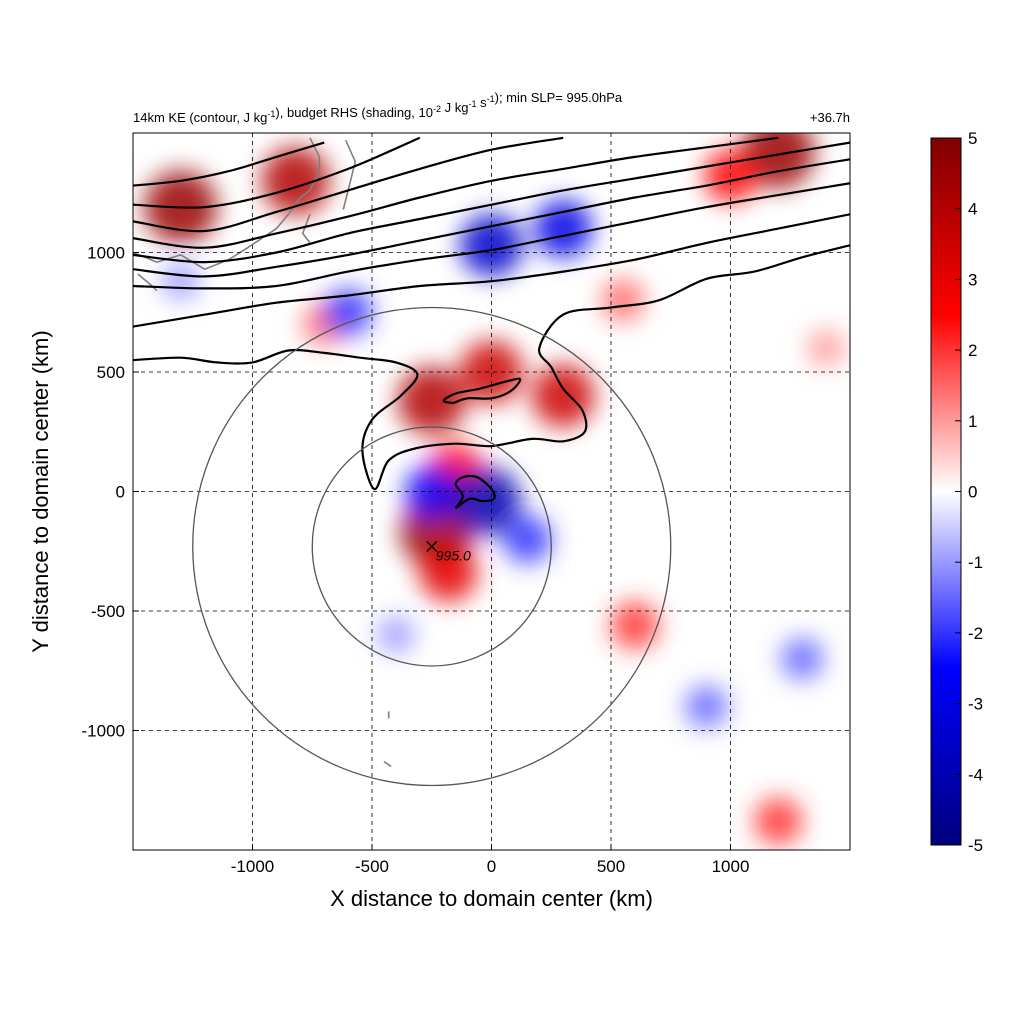 The width and height of the screenshot is (1024, 1024). What do you see at coordinates (108, 611) in the screenshot?
I see `y-tick-label-1: -500` at bounding box center [108, 611].